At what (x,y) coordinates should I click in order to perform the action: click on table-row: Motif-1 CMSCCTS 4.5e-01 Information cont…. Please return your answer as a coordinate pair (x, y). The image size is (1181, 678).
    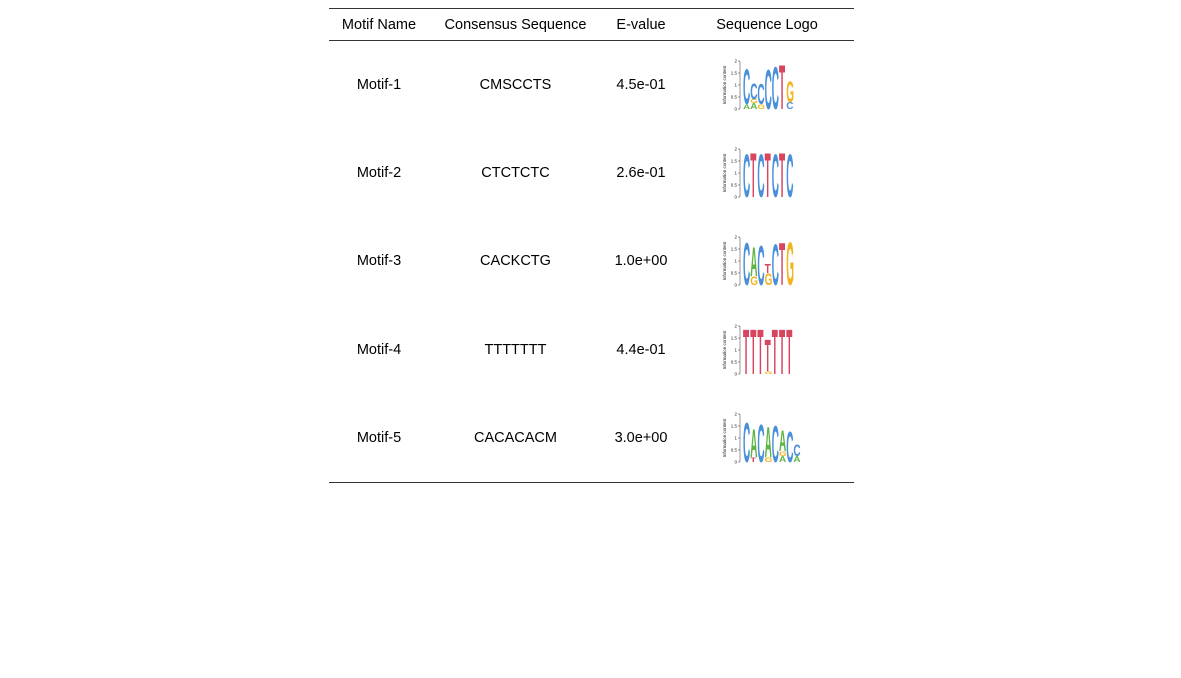
    Looking at the image, I should click on (591, 85).